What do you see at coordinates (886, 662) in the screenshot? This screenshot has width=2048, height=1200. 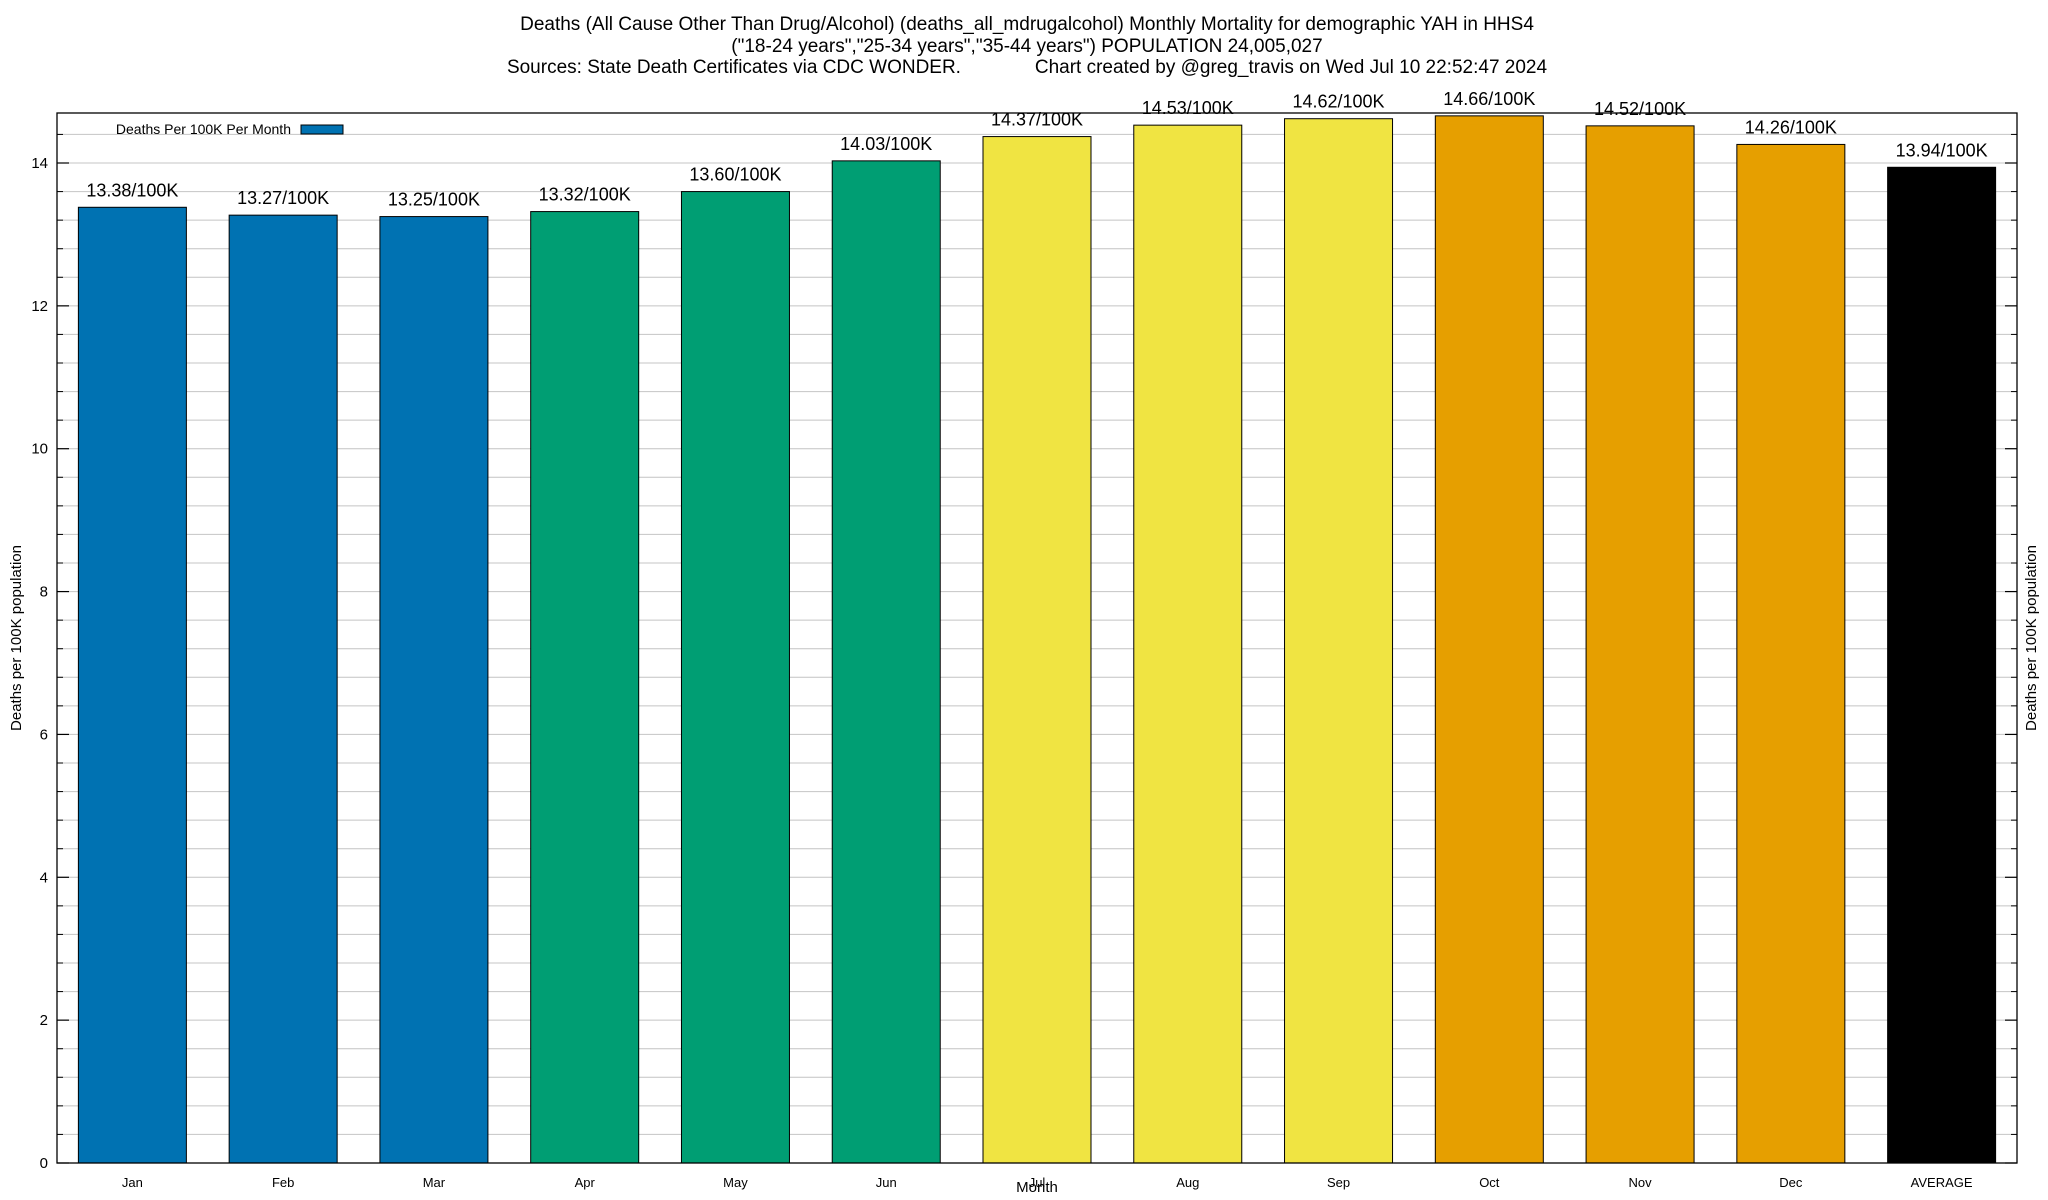 I see `bar-jun` at bounding box center [886, 662].